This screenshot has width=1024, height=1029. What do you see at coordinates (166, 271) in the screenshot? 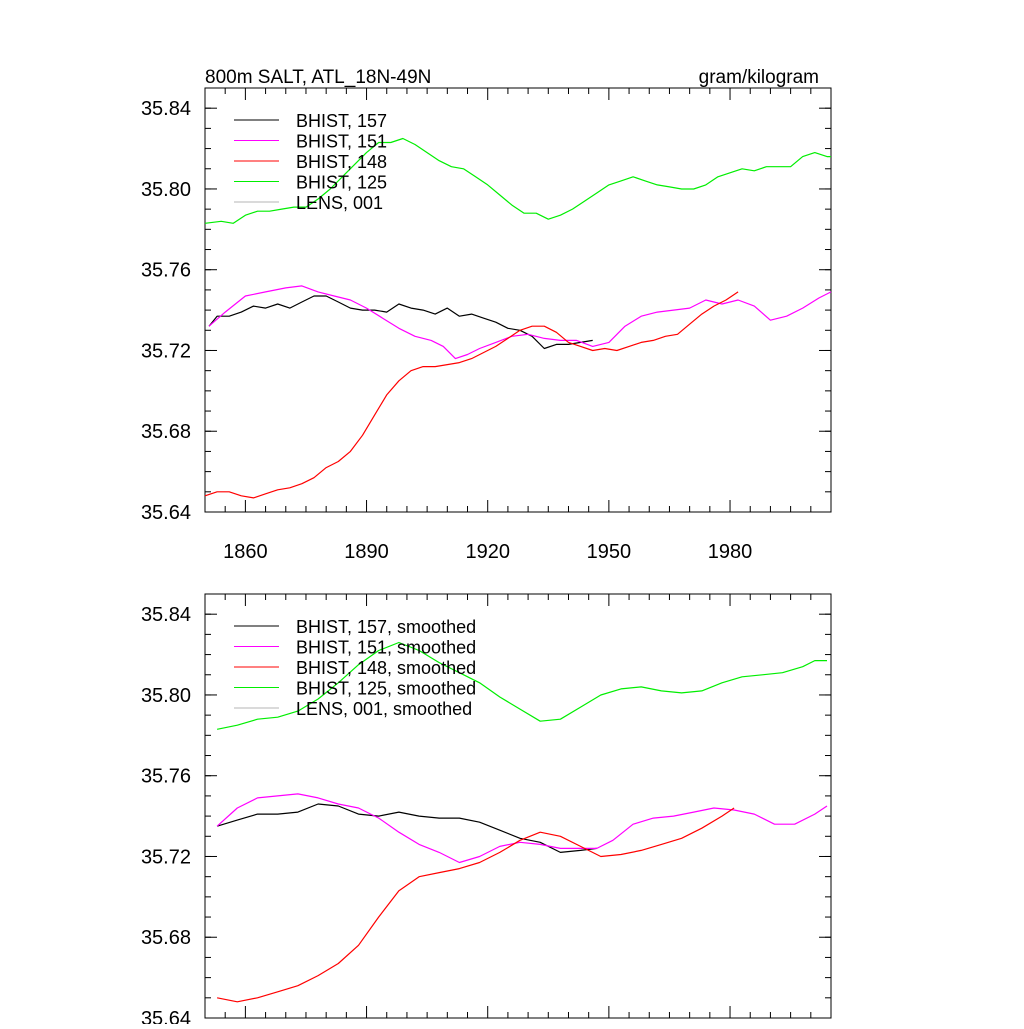
I see `panel-1-y-tick-label: 35.76` at bounding box center [166, 271].